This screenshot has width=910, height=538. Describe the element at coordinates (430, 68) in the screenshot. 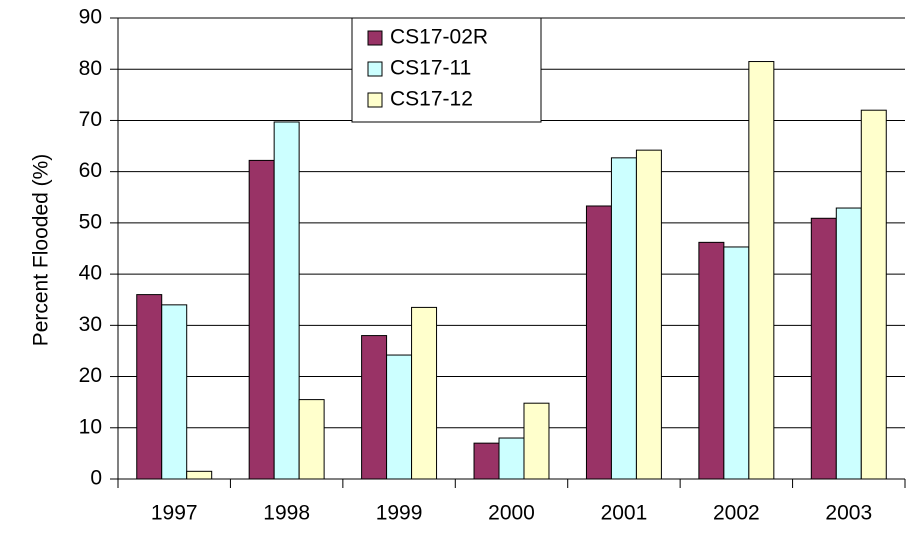

I see `legend-label: CS17-11` at that location.